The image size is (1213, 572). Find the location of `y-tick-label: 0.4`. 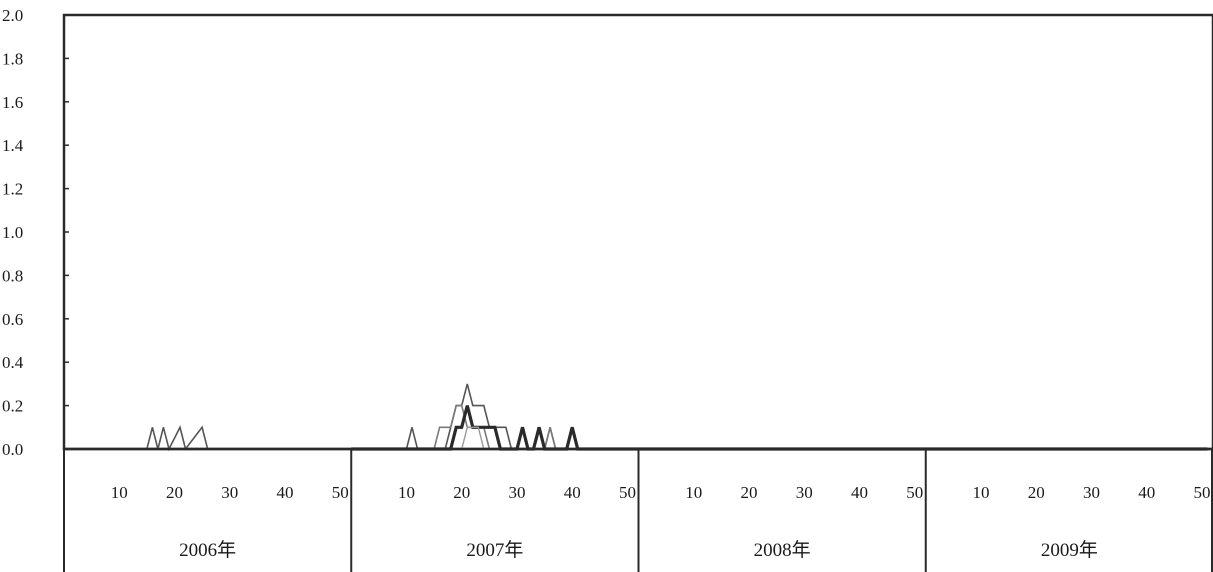

y-tick-label: 0.4 is located at coordinates (13, 362).